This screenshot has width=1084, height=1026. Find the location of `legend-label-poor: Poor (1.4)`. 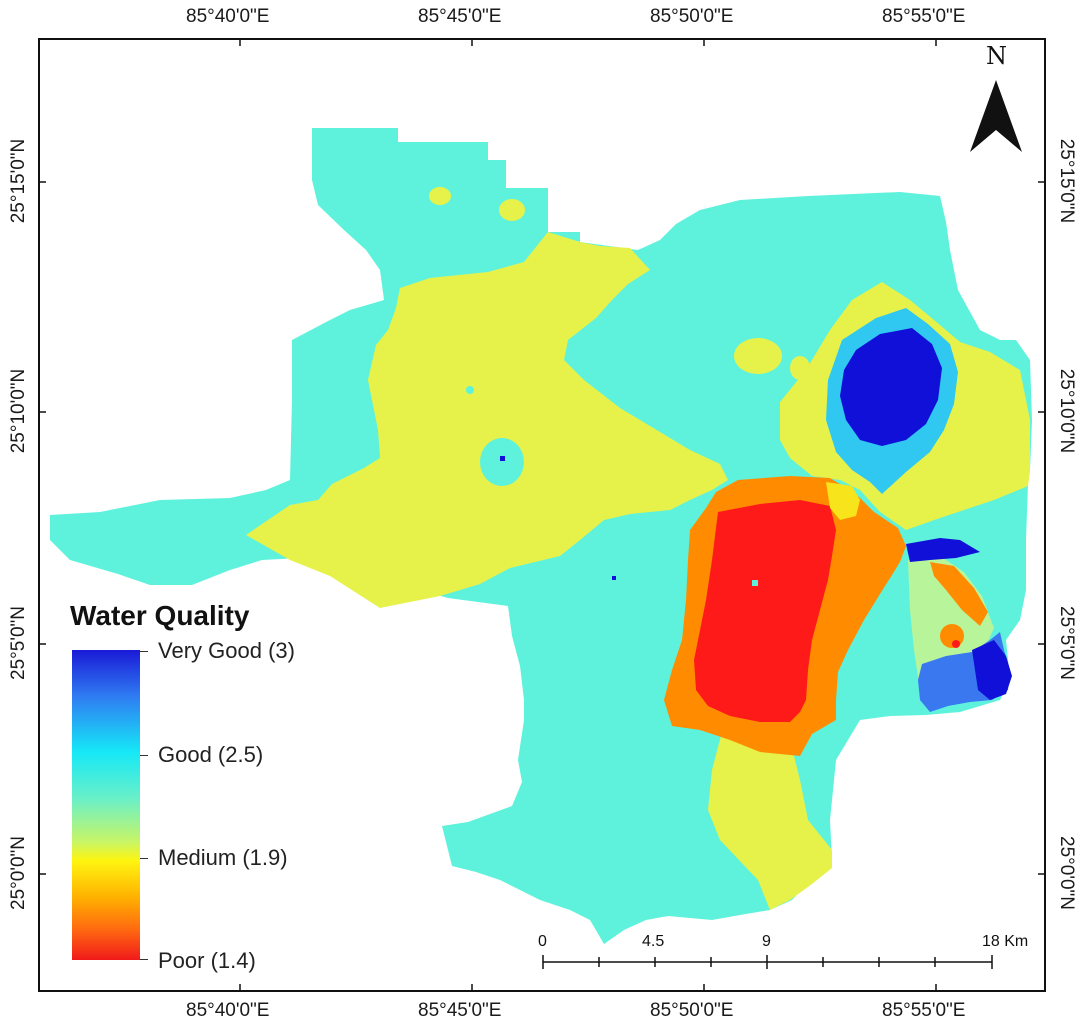

legend-label-poor: Poor (1.4) is located at coordinates (207, 960).